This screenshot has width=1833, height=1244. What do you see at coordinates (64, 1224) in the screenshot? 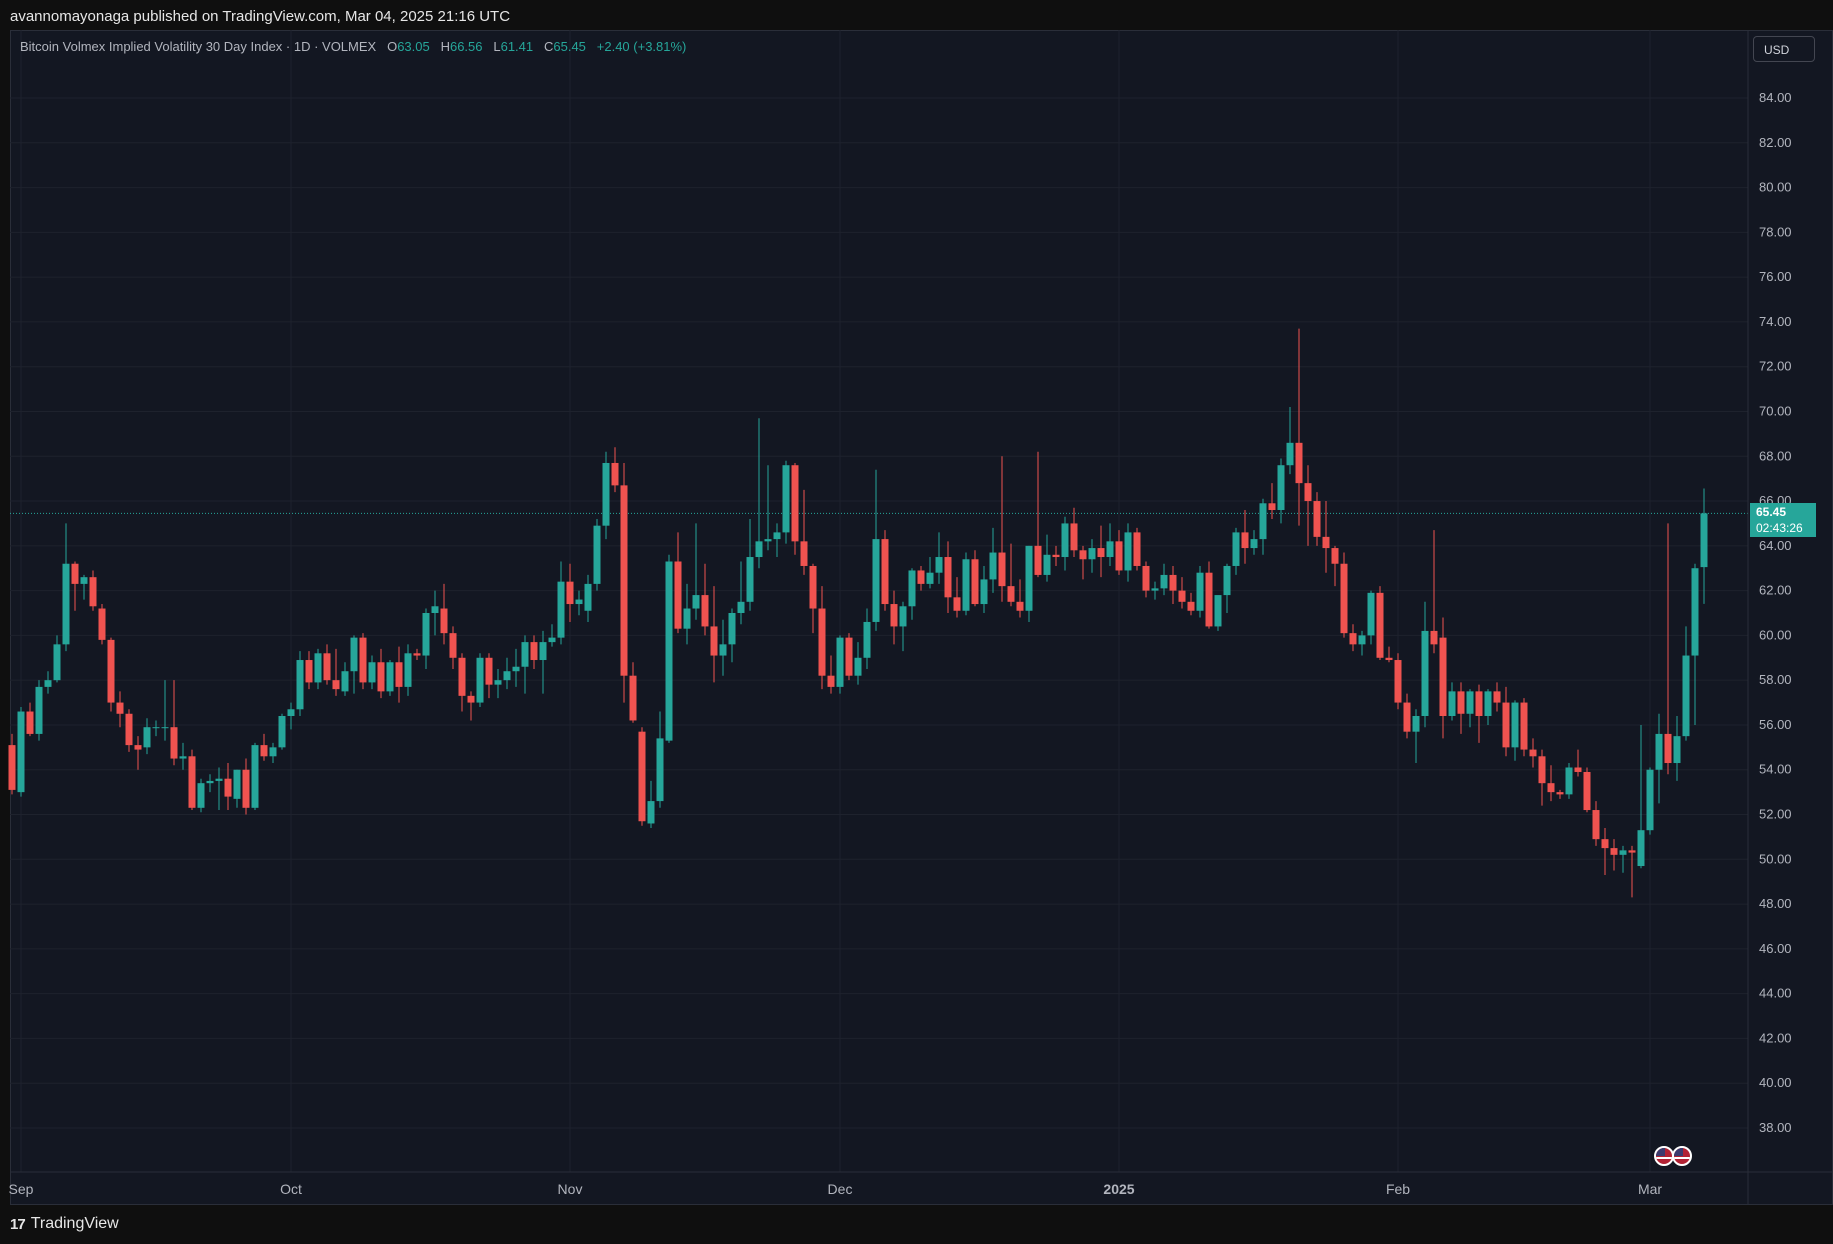
I see `tradingview-logo: 17 TradingView` at bounding box center [64, 1224].